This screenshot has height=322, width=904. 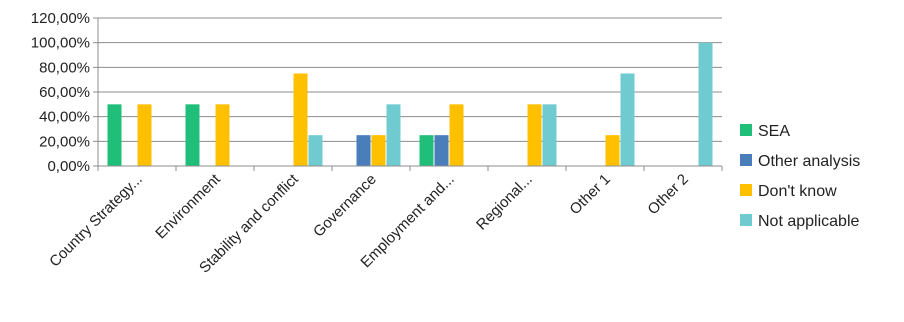 I want to click on y-tick-label: 60,00%, so click(x=64, y=92).